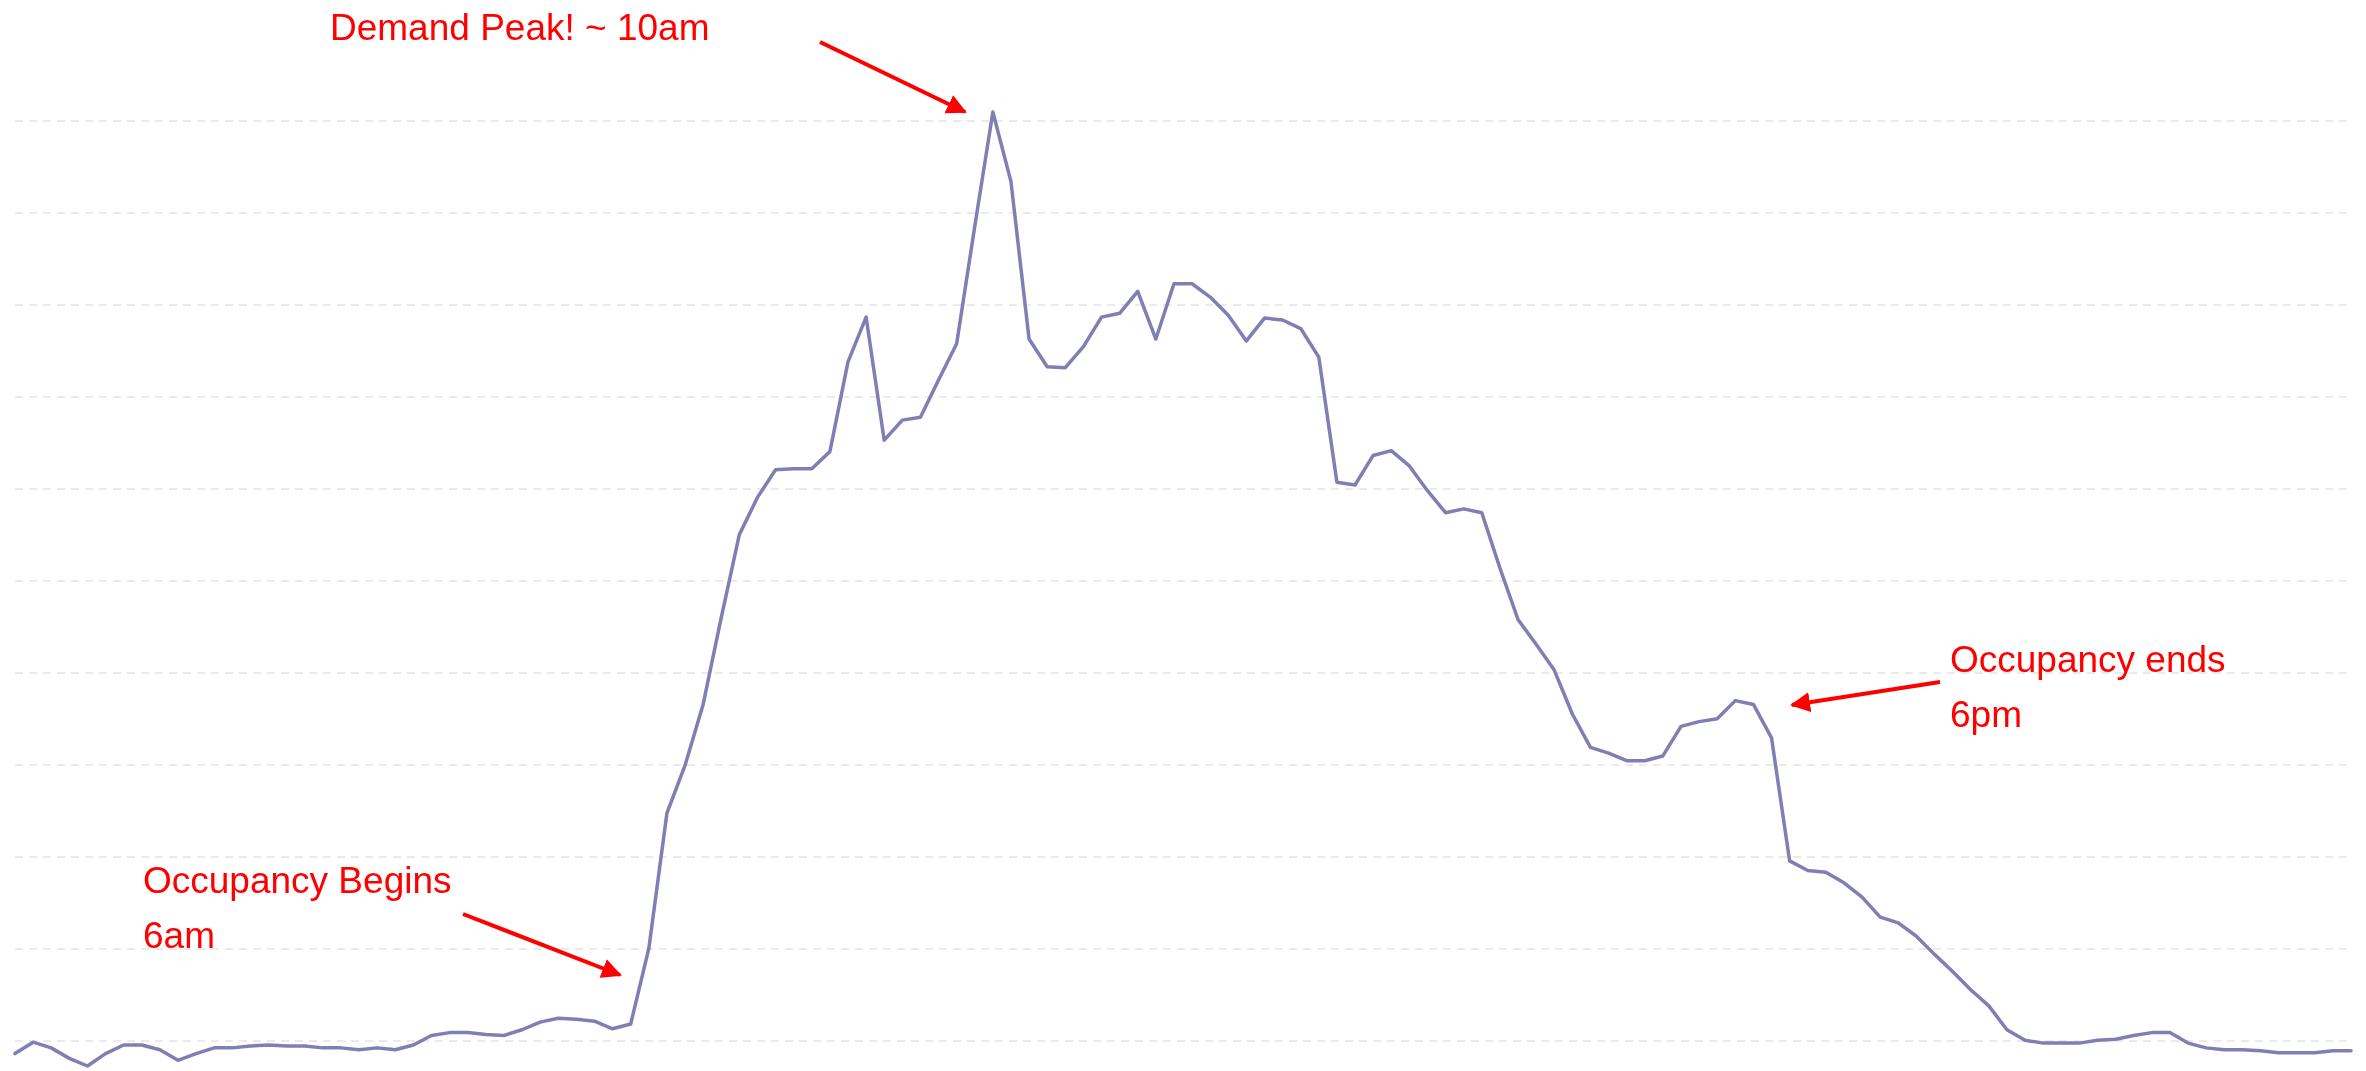  Describe the element at coordinates (2088, 687) in the screenshot. I see `annotation: Occupancy ends 6pm` at that location.